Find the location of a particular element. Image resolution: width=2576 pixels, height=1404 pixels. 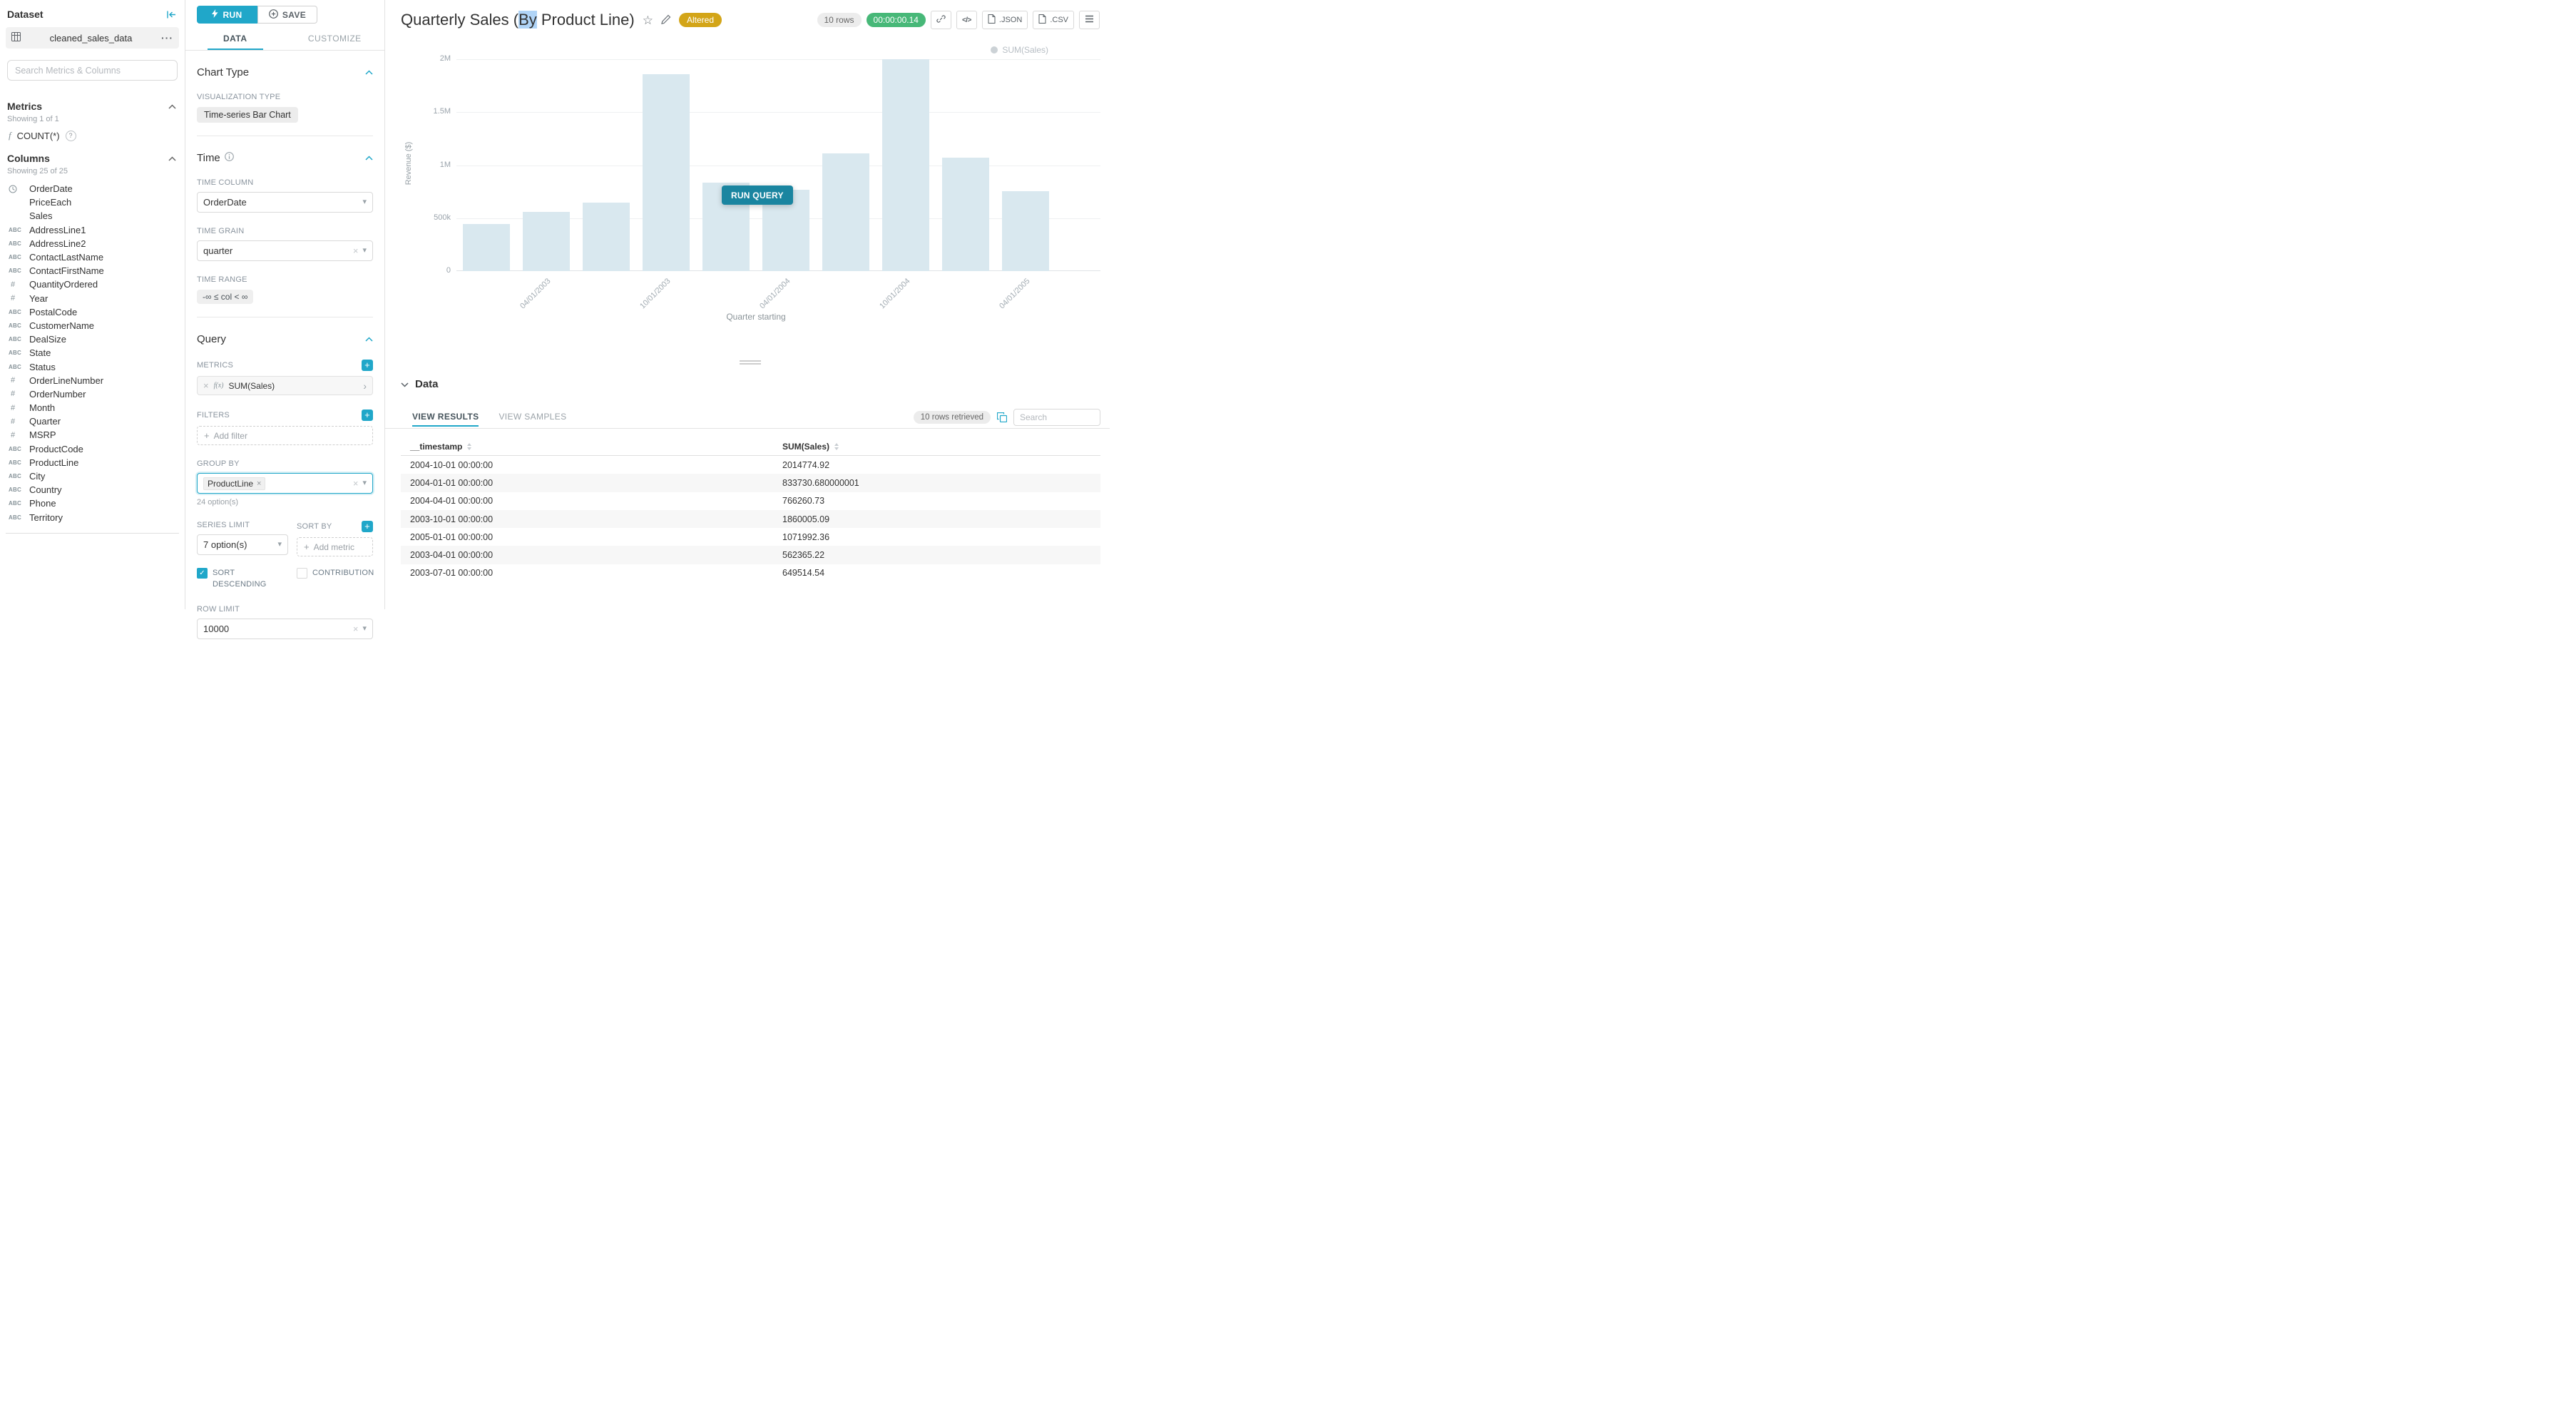

column-name: City is located at coordinates (38, 476).